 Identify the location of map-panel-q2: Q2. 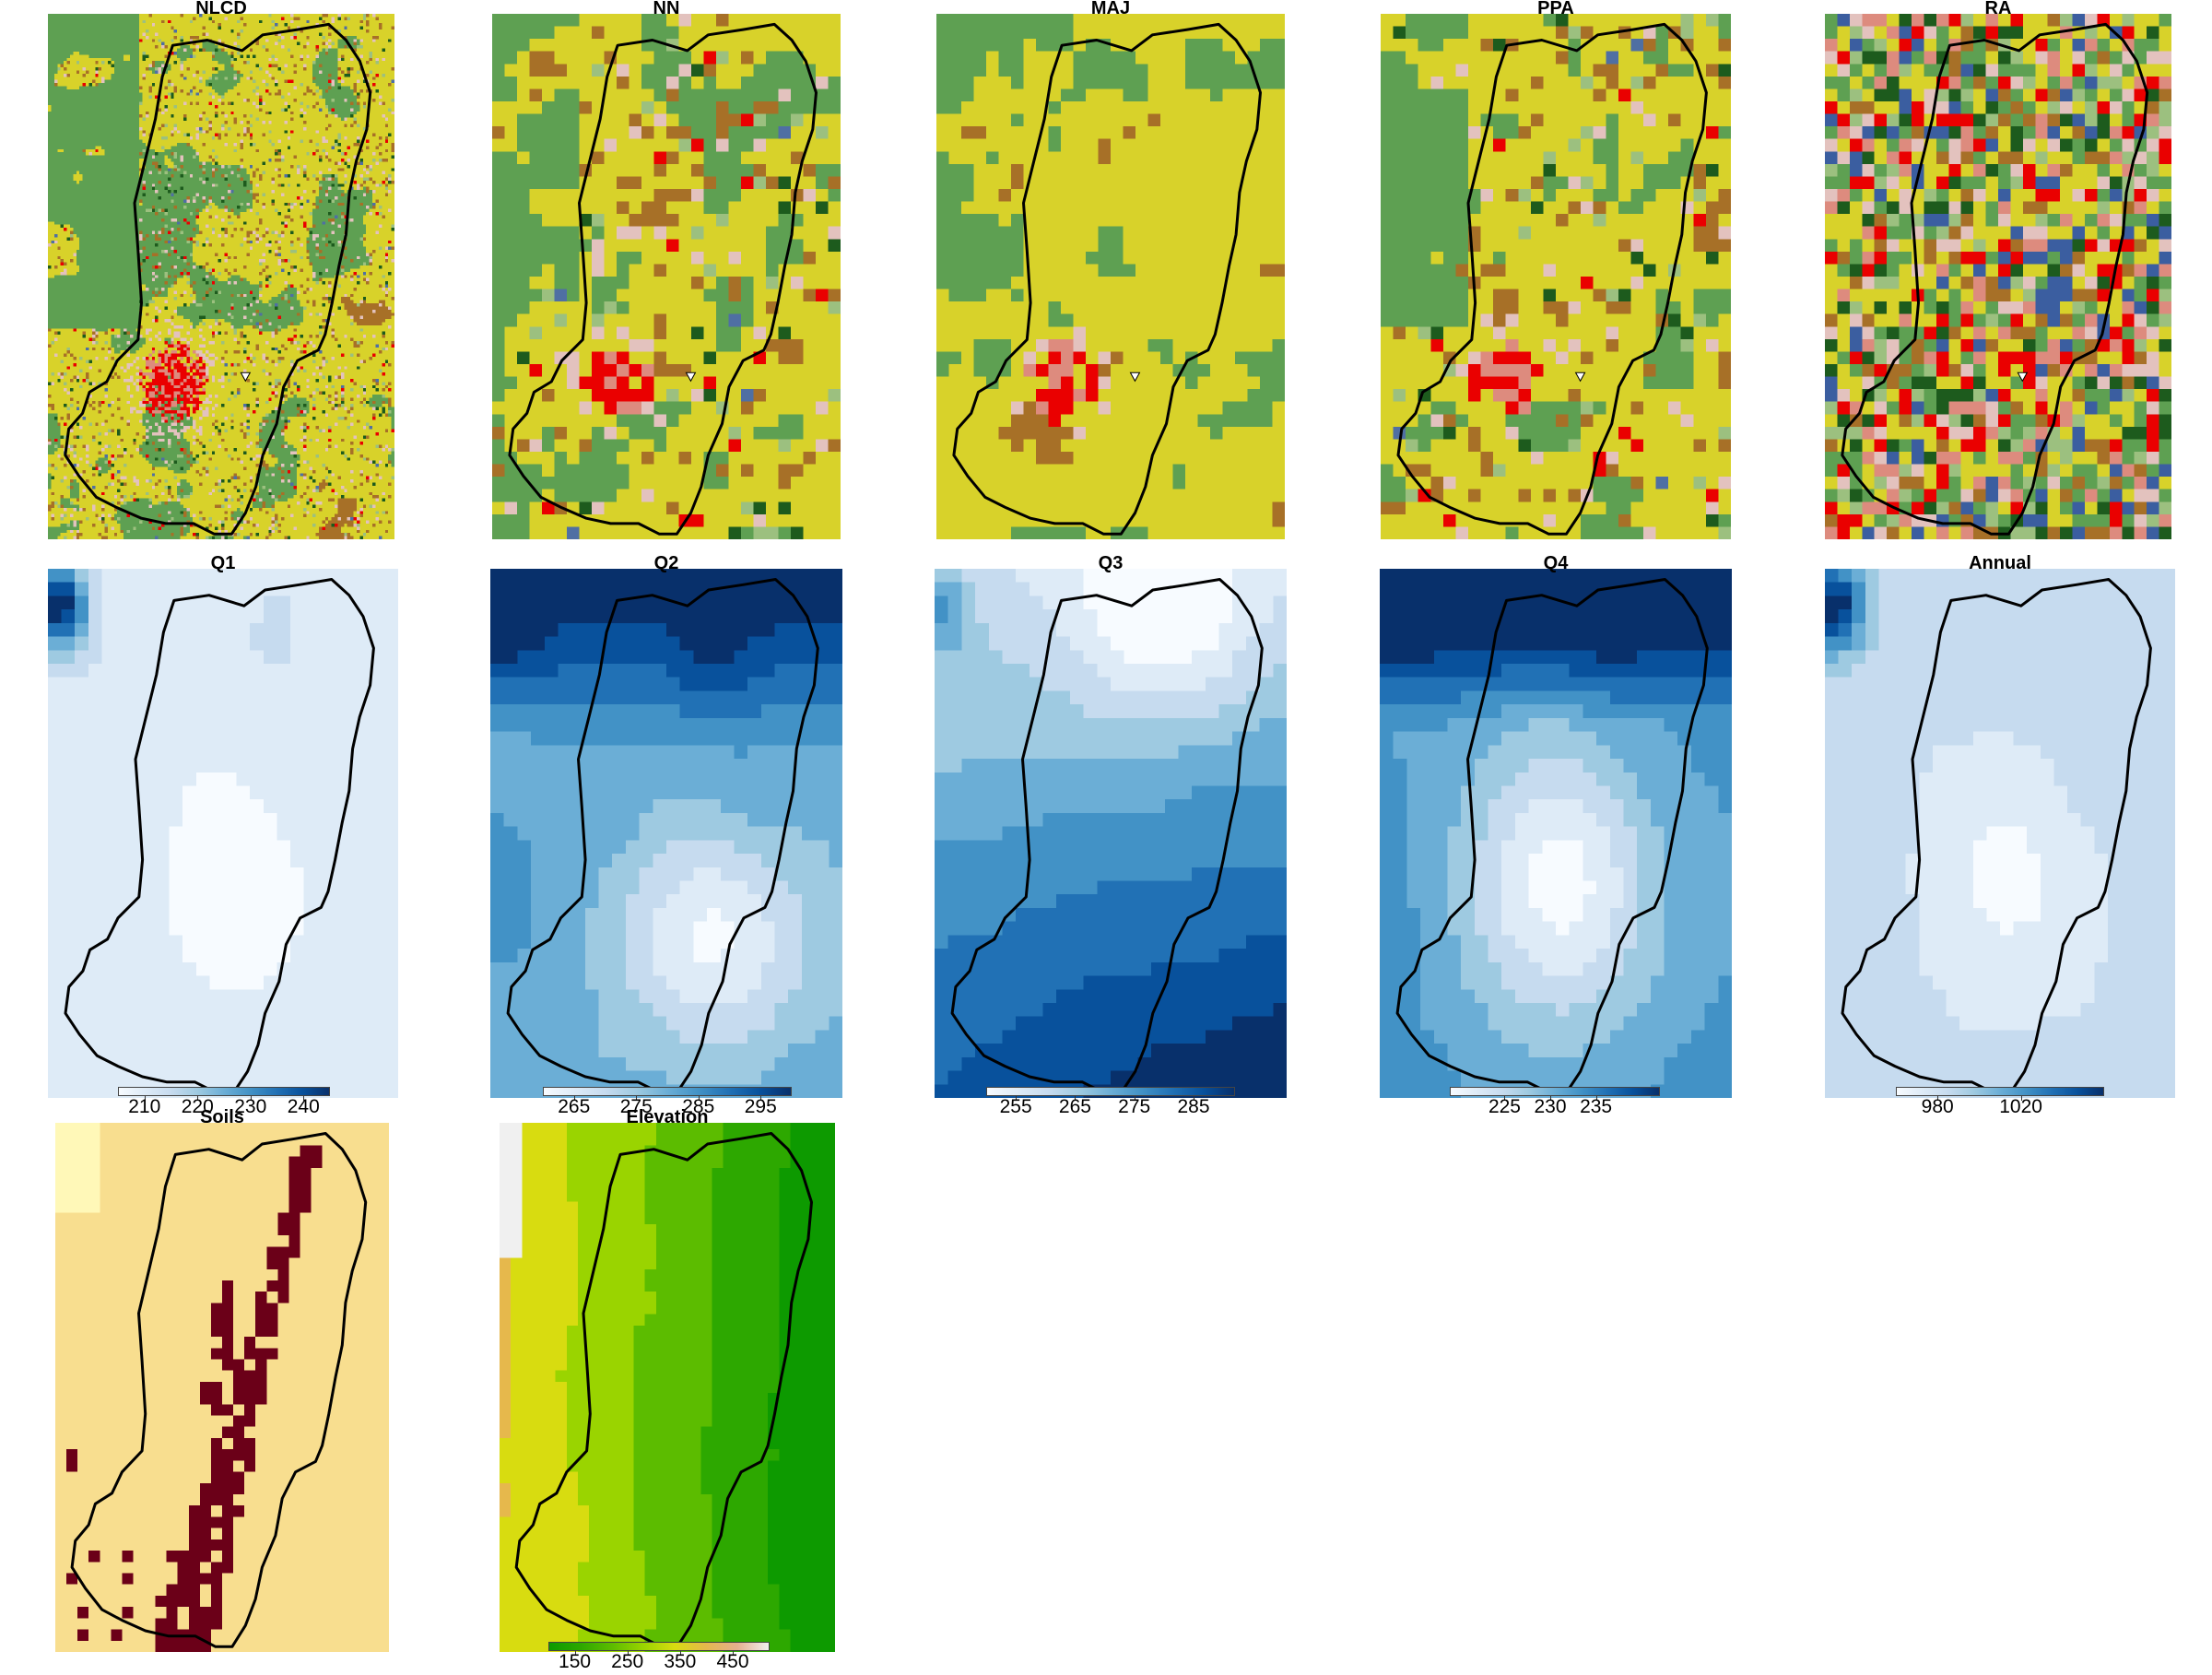
(666, 833).